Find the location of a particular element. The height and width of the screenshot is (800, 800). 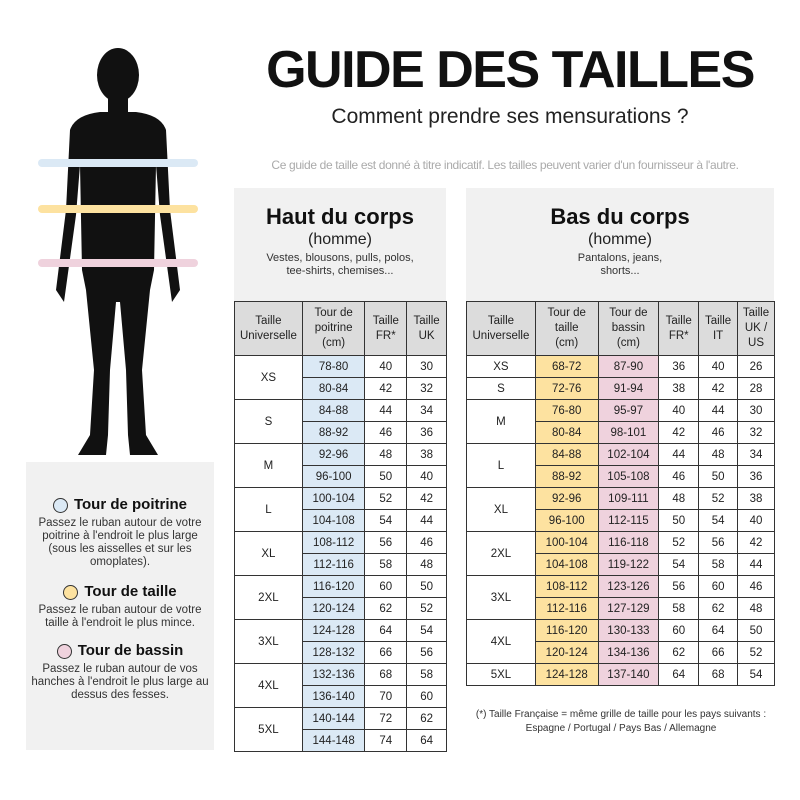

column-header: Taille Universelle is located at coordinates (268, 328).